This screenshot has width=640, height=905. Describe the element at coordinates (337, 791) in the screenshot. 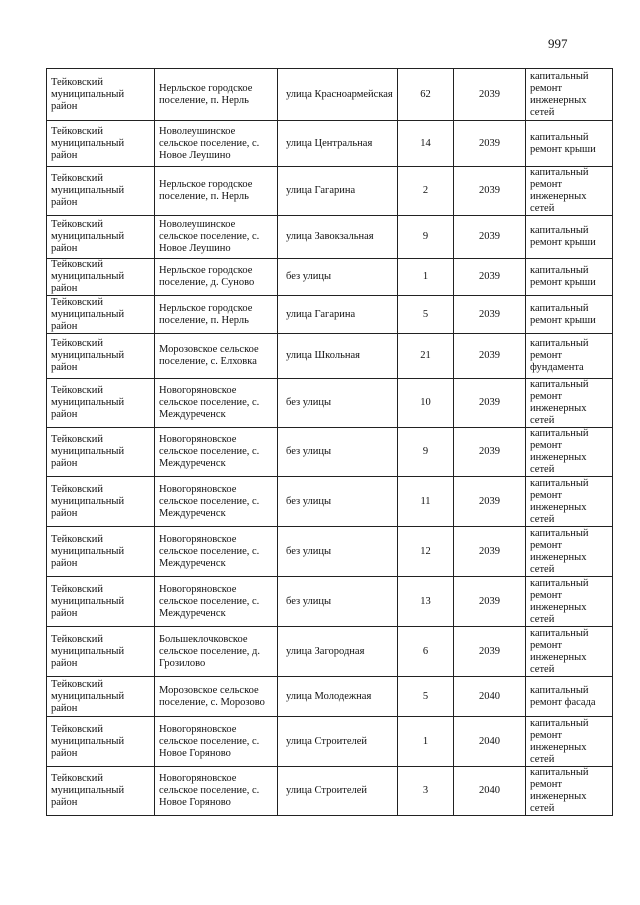

I see `street: улица Строителей` at that location.